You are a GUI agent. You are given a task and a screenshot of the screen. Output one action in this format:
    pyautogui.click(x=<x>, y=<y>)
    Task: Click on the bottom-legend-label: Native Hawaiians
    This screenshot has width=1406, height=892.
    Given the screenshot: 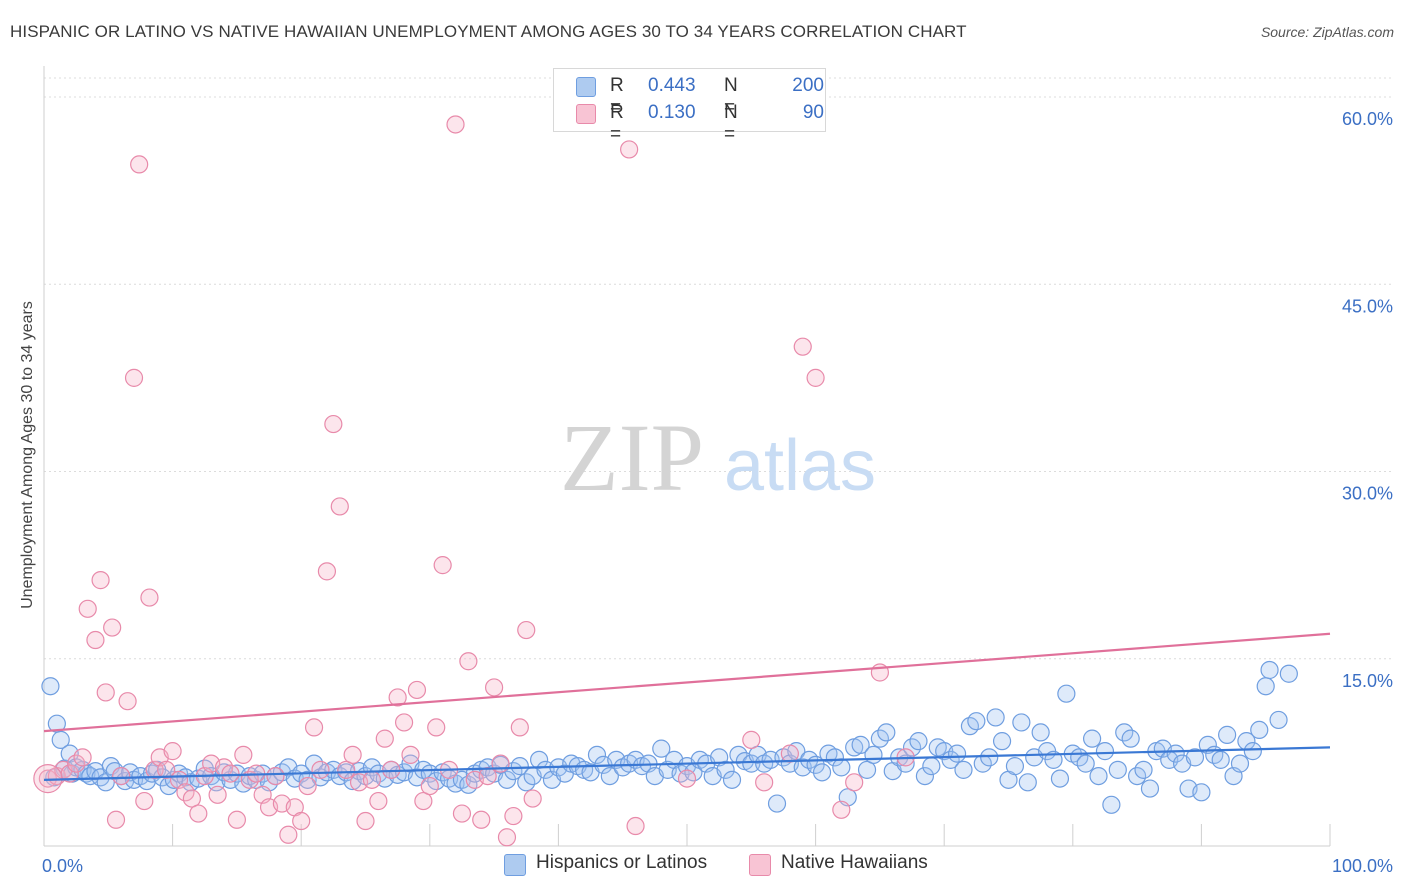 What is the action you would take?
    pyautogui.click(x=854, y=862)
    